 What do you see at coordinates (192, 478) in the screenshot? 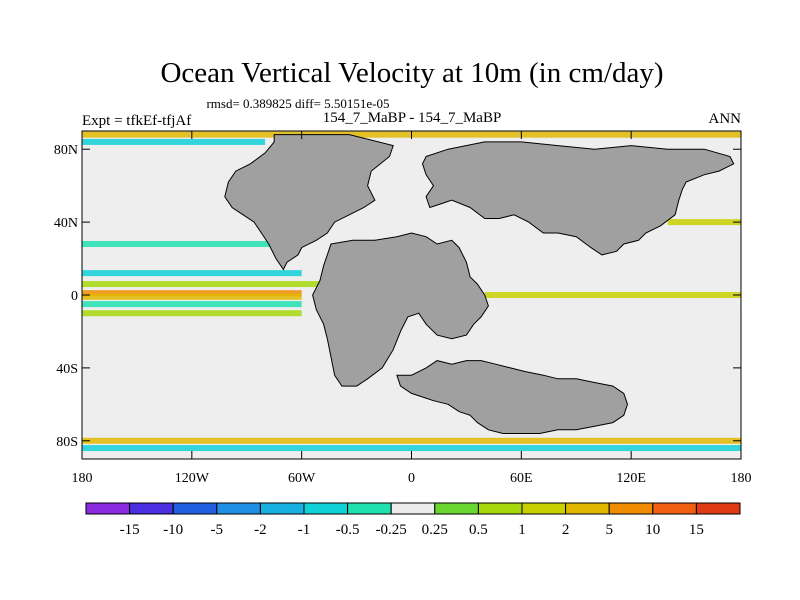
I see `lon-tick-label-1: 120W` at bounding box center [192, 478].